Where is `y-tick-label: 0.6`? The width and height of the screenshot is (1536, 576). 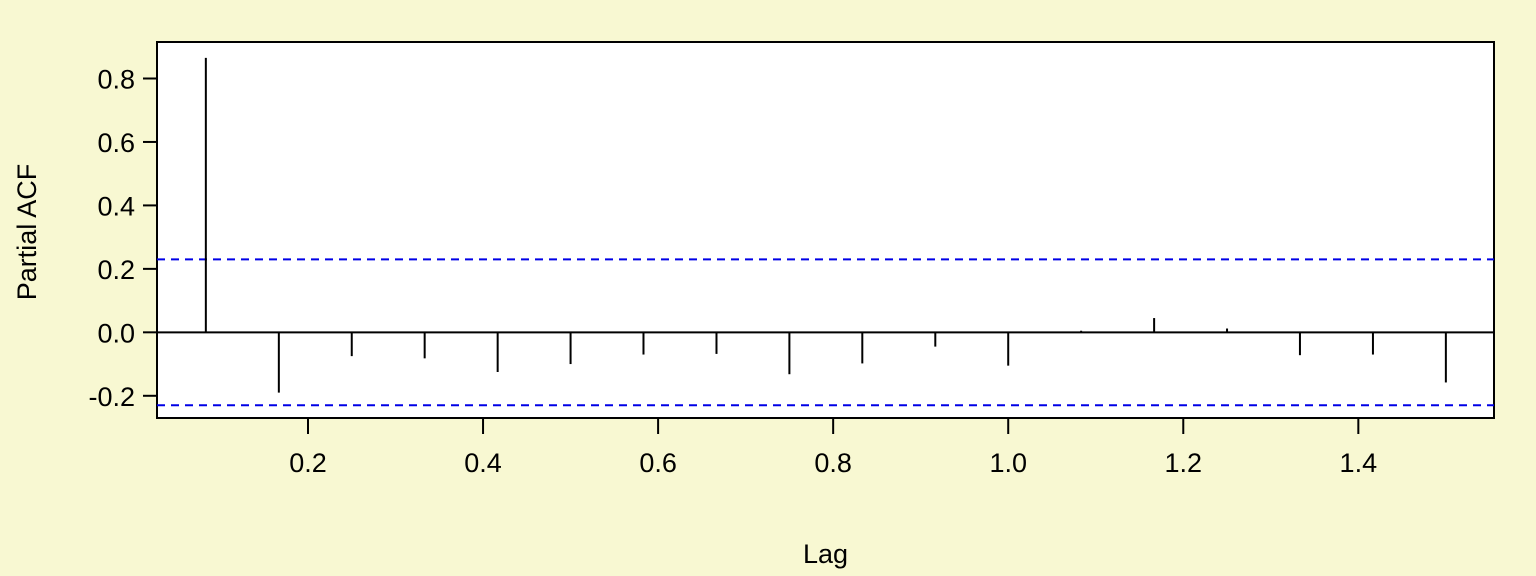 y-tick-label: 0.6 is located at coordinates (116, 143).